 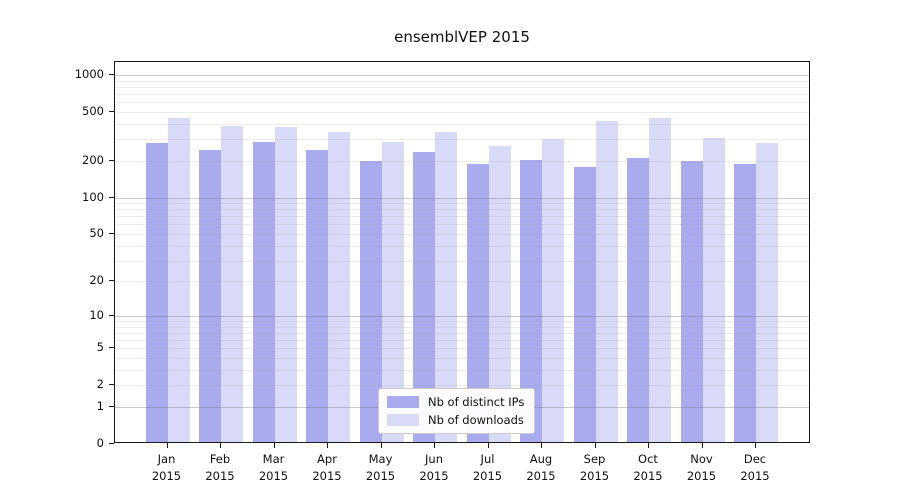 I want to click on y-tick-label: 2, so click(x=100, y=384).